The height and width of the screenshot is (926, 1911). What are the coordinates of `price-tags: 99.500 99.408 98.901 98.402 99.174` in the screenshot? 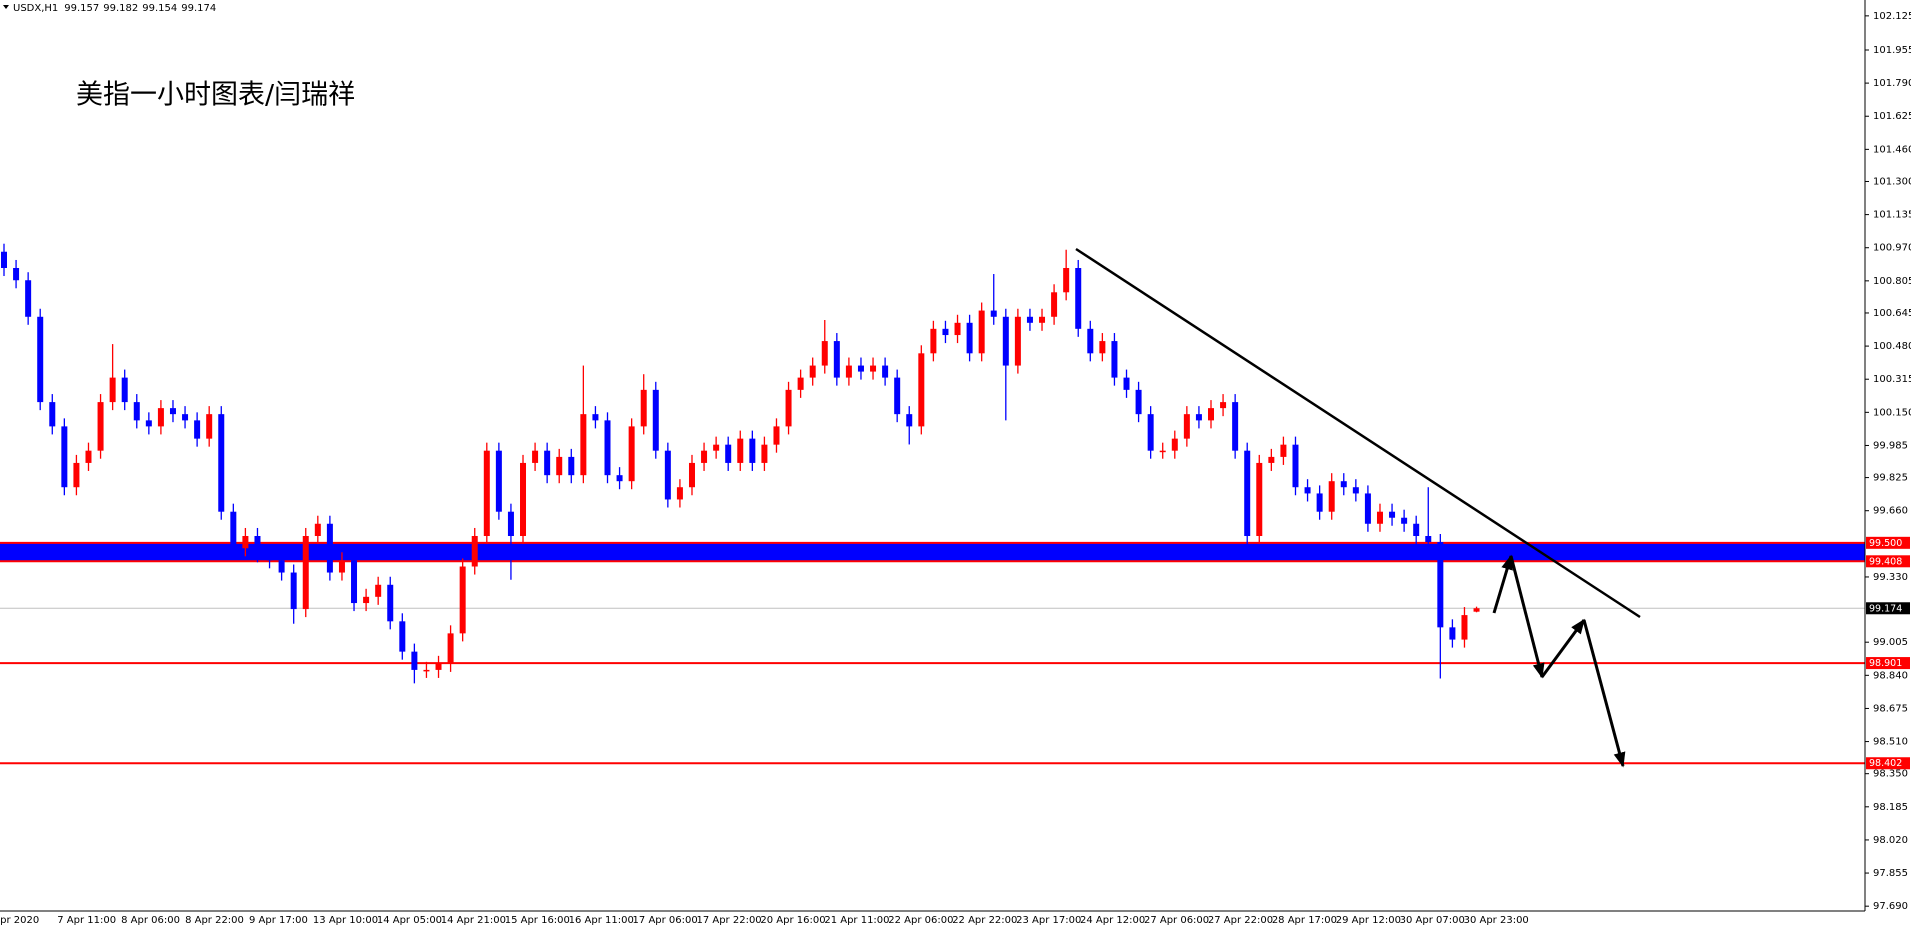 It's located at (1888, 653).